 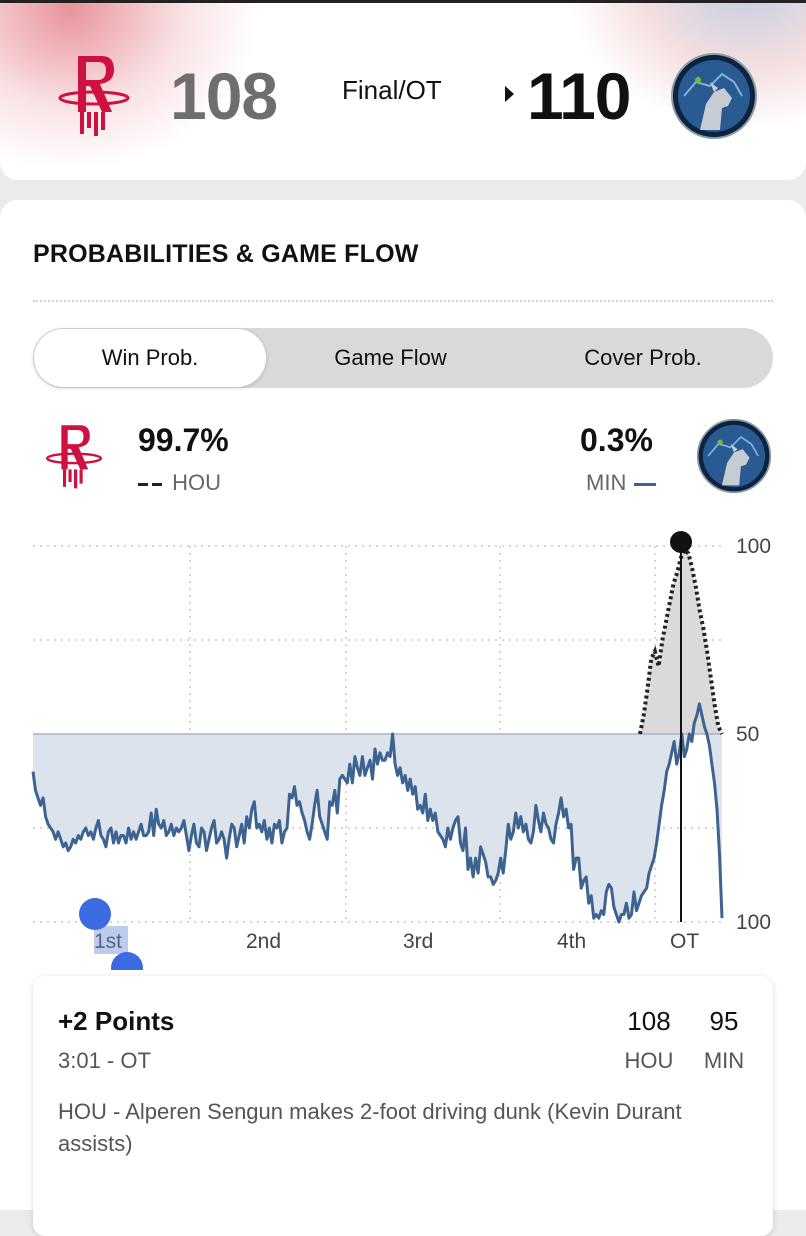 What do you see at coordinates (95, 914) in the screenshot?
I see `selection-handle-start` at bounding box center [95, 914].